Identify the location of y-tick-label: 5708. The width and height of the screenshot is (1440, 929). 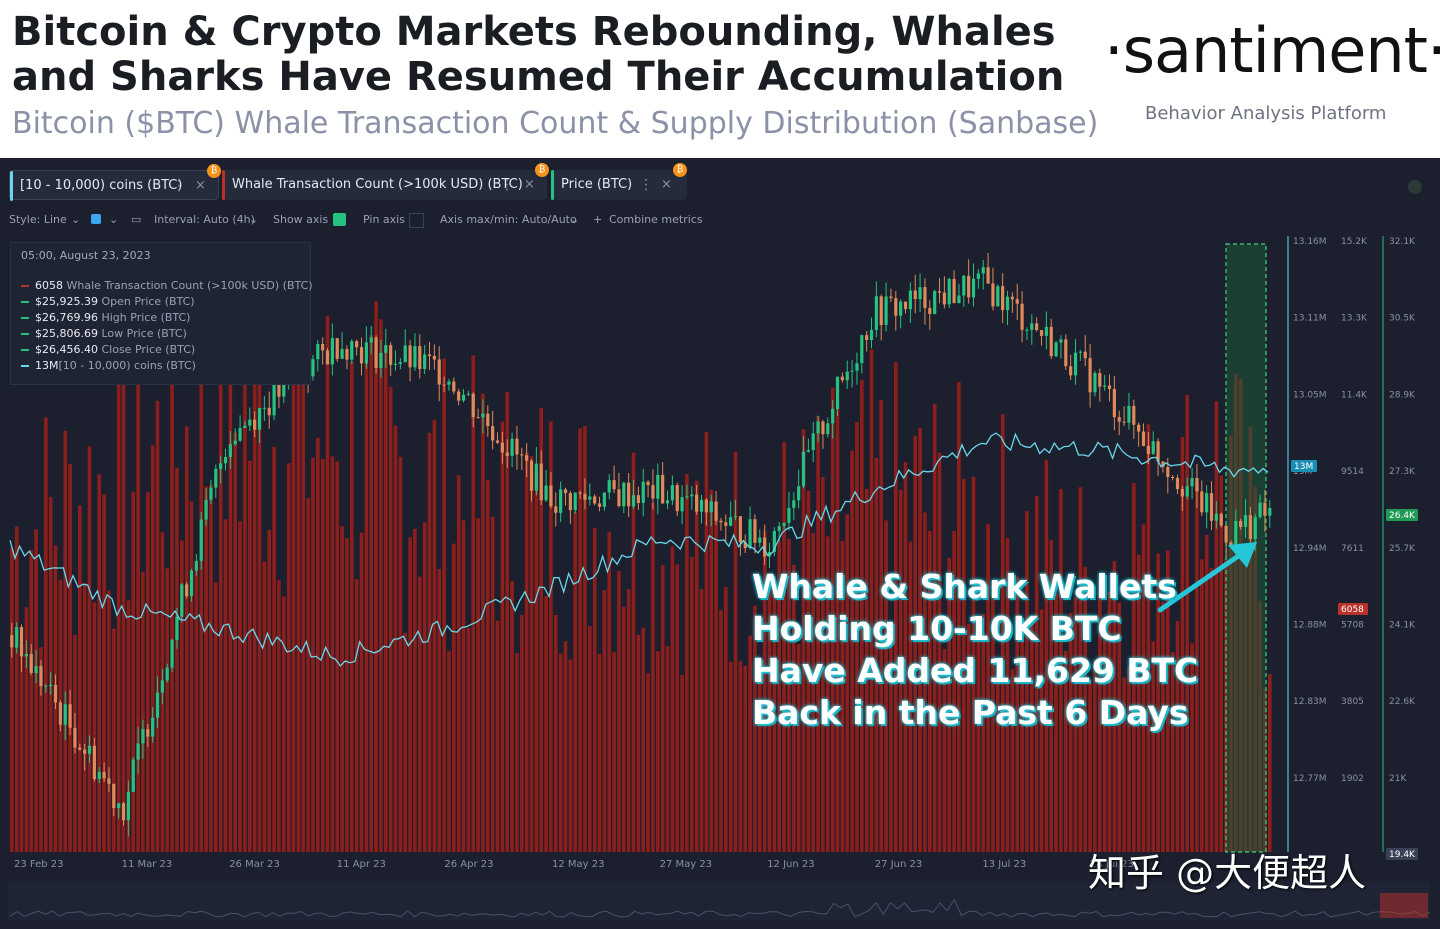
(1352, 626).